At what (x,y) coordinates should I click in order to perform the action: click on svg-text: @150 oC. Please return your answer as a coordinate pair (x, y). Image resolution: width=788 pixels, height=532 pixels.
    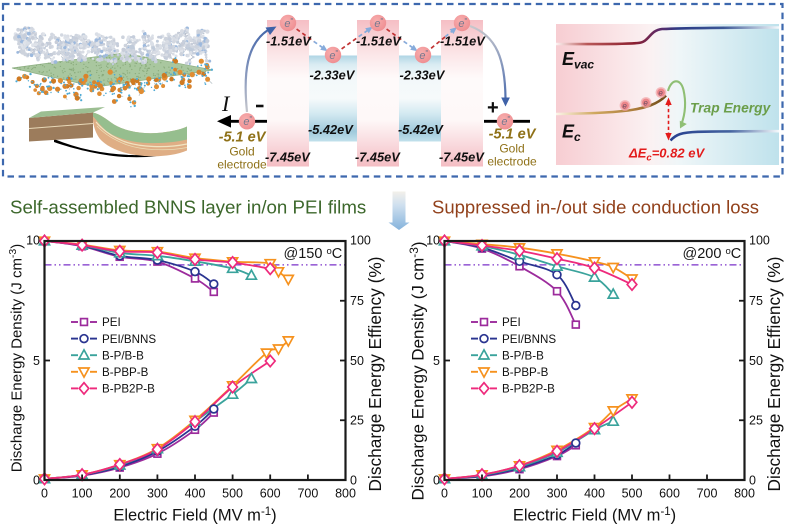
    Looking at the image, I should click on (313, 254).